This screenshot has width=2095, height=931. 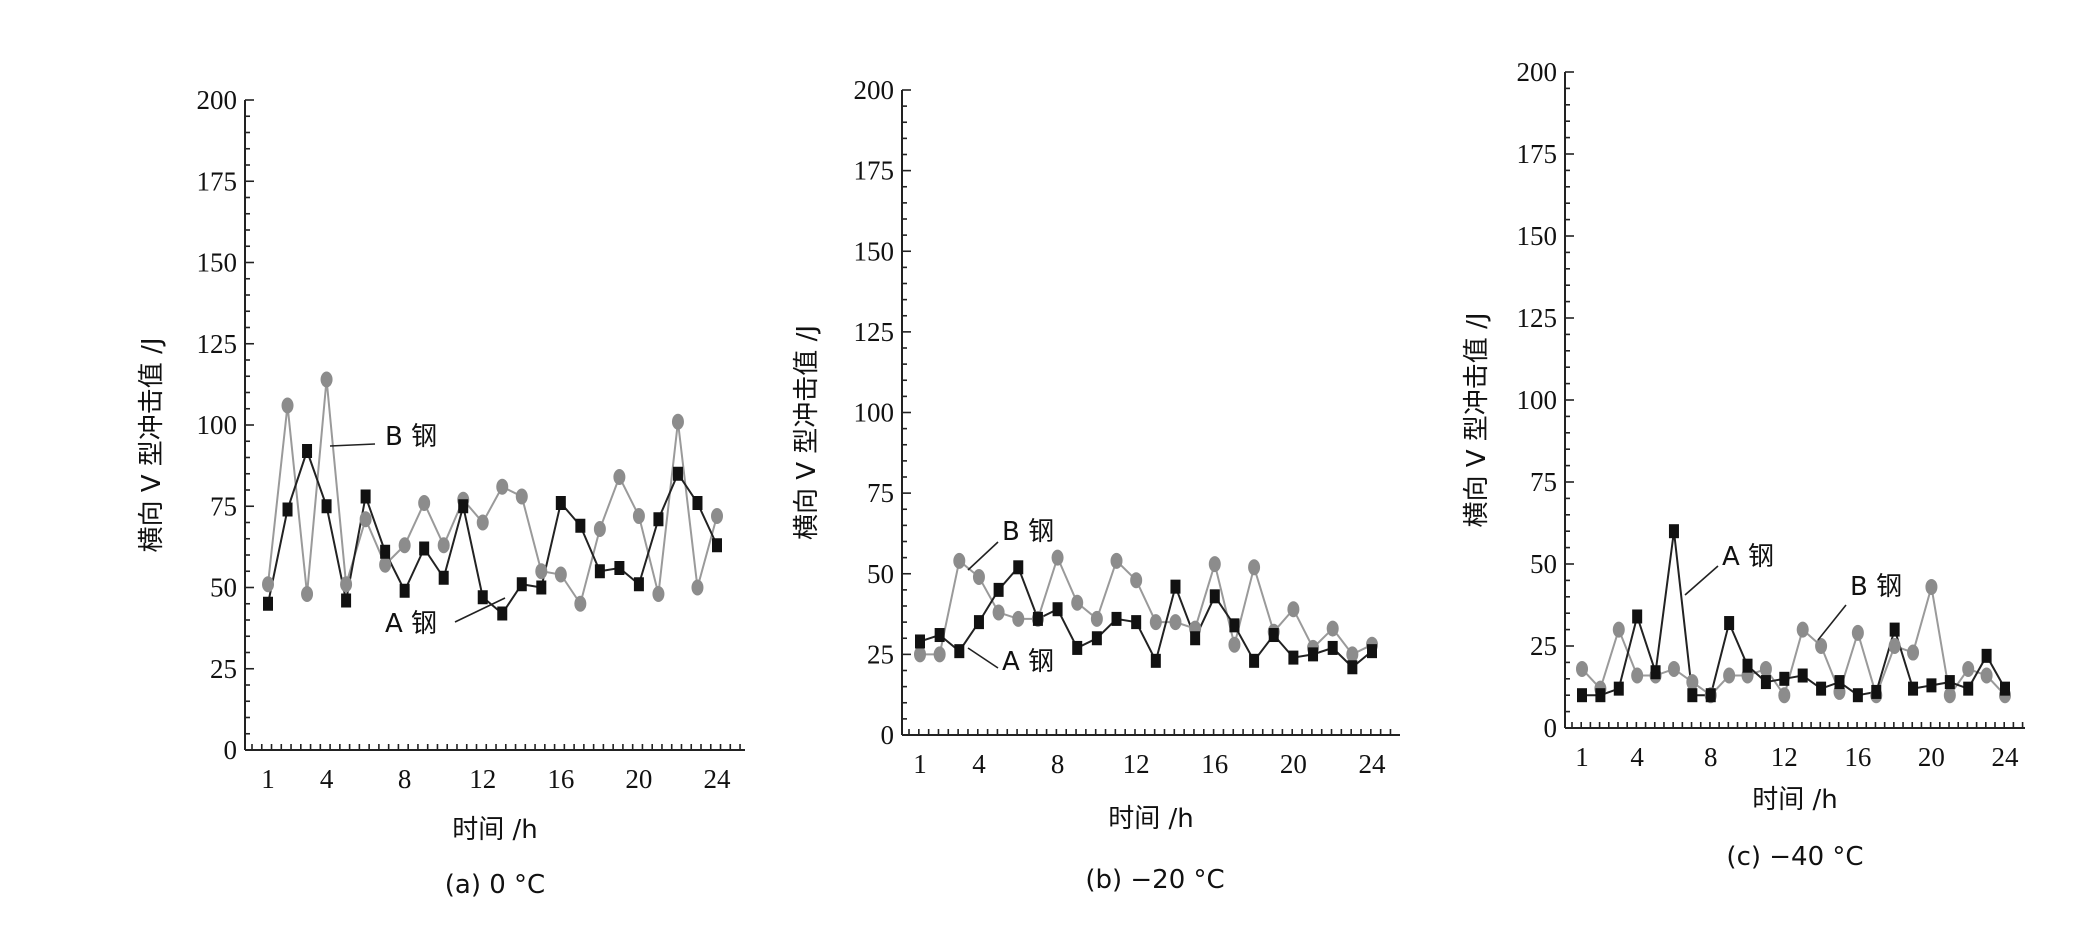 What do you see at coordinates (1537, 318) in the screenshot?
I see `y-tick-label: 125` at bounding box center [1537, 318].